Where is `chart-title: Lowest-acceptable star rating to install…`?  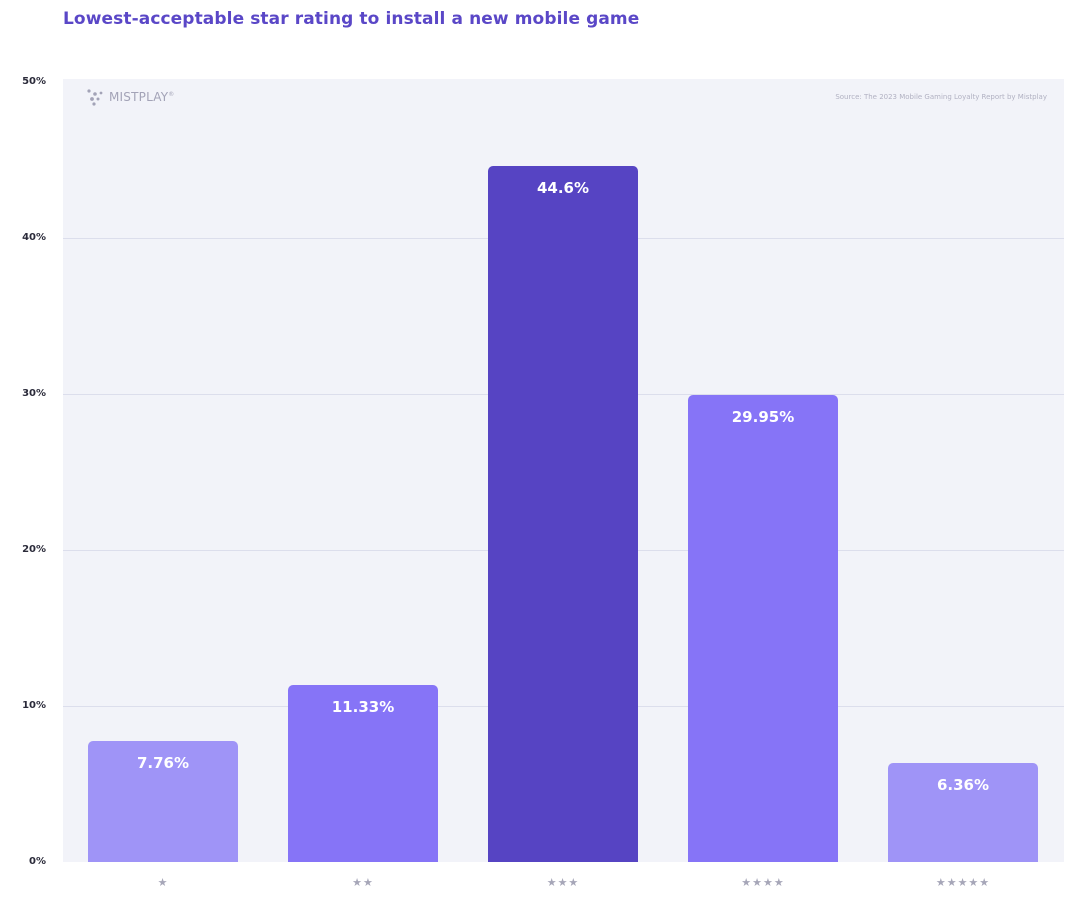
chart-title: Lowest-acceptable star rating to install… is located at coordinates (351, 19).